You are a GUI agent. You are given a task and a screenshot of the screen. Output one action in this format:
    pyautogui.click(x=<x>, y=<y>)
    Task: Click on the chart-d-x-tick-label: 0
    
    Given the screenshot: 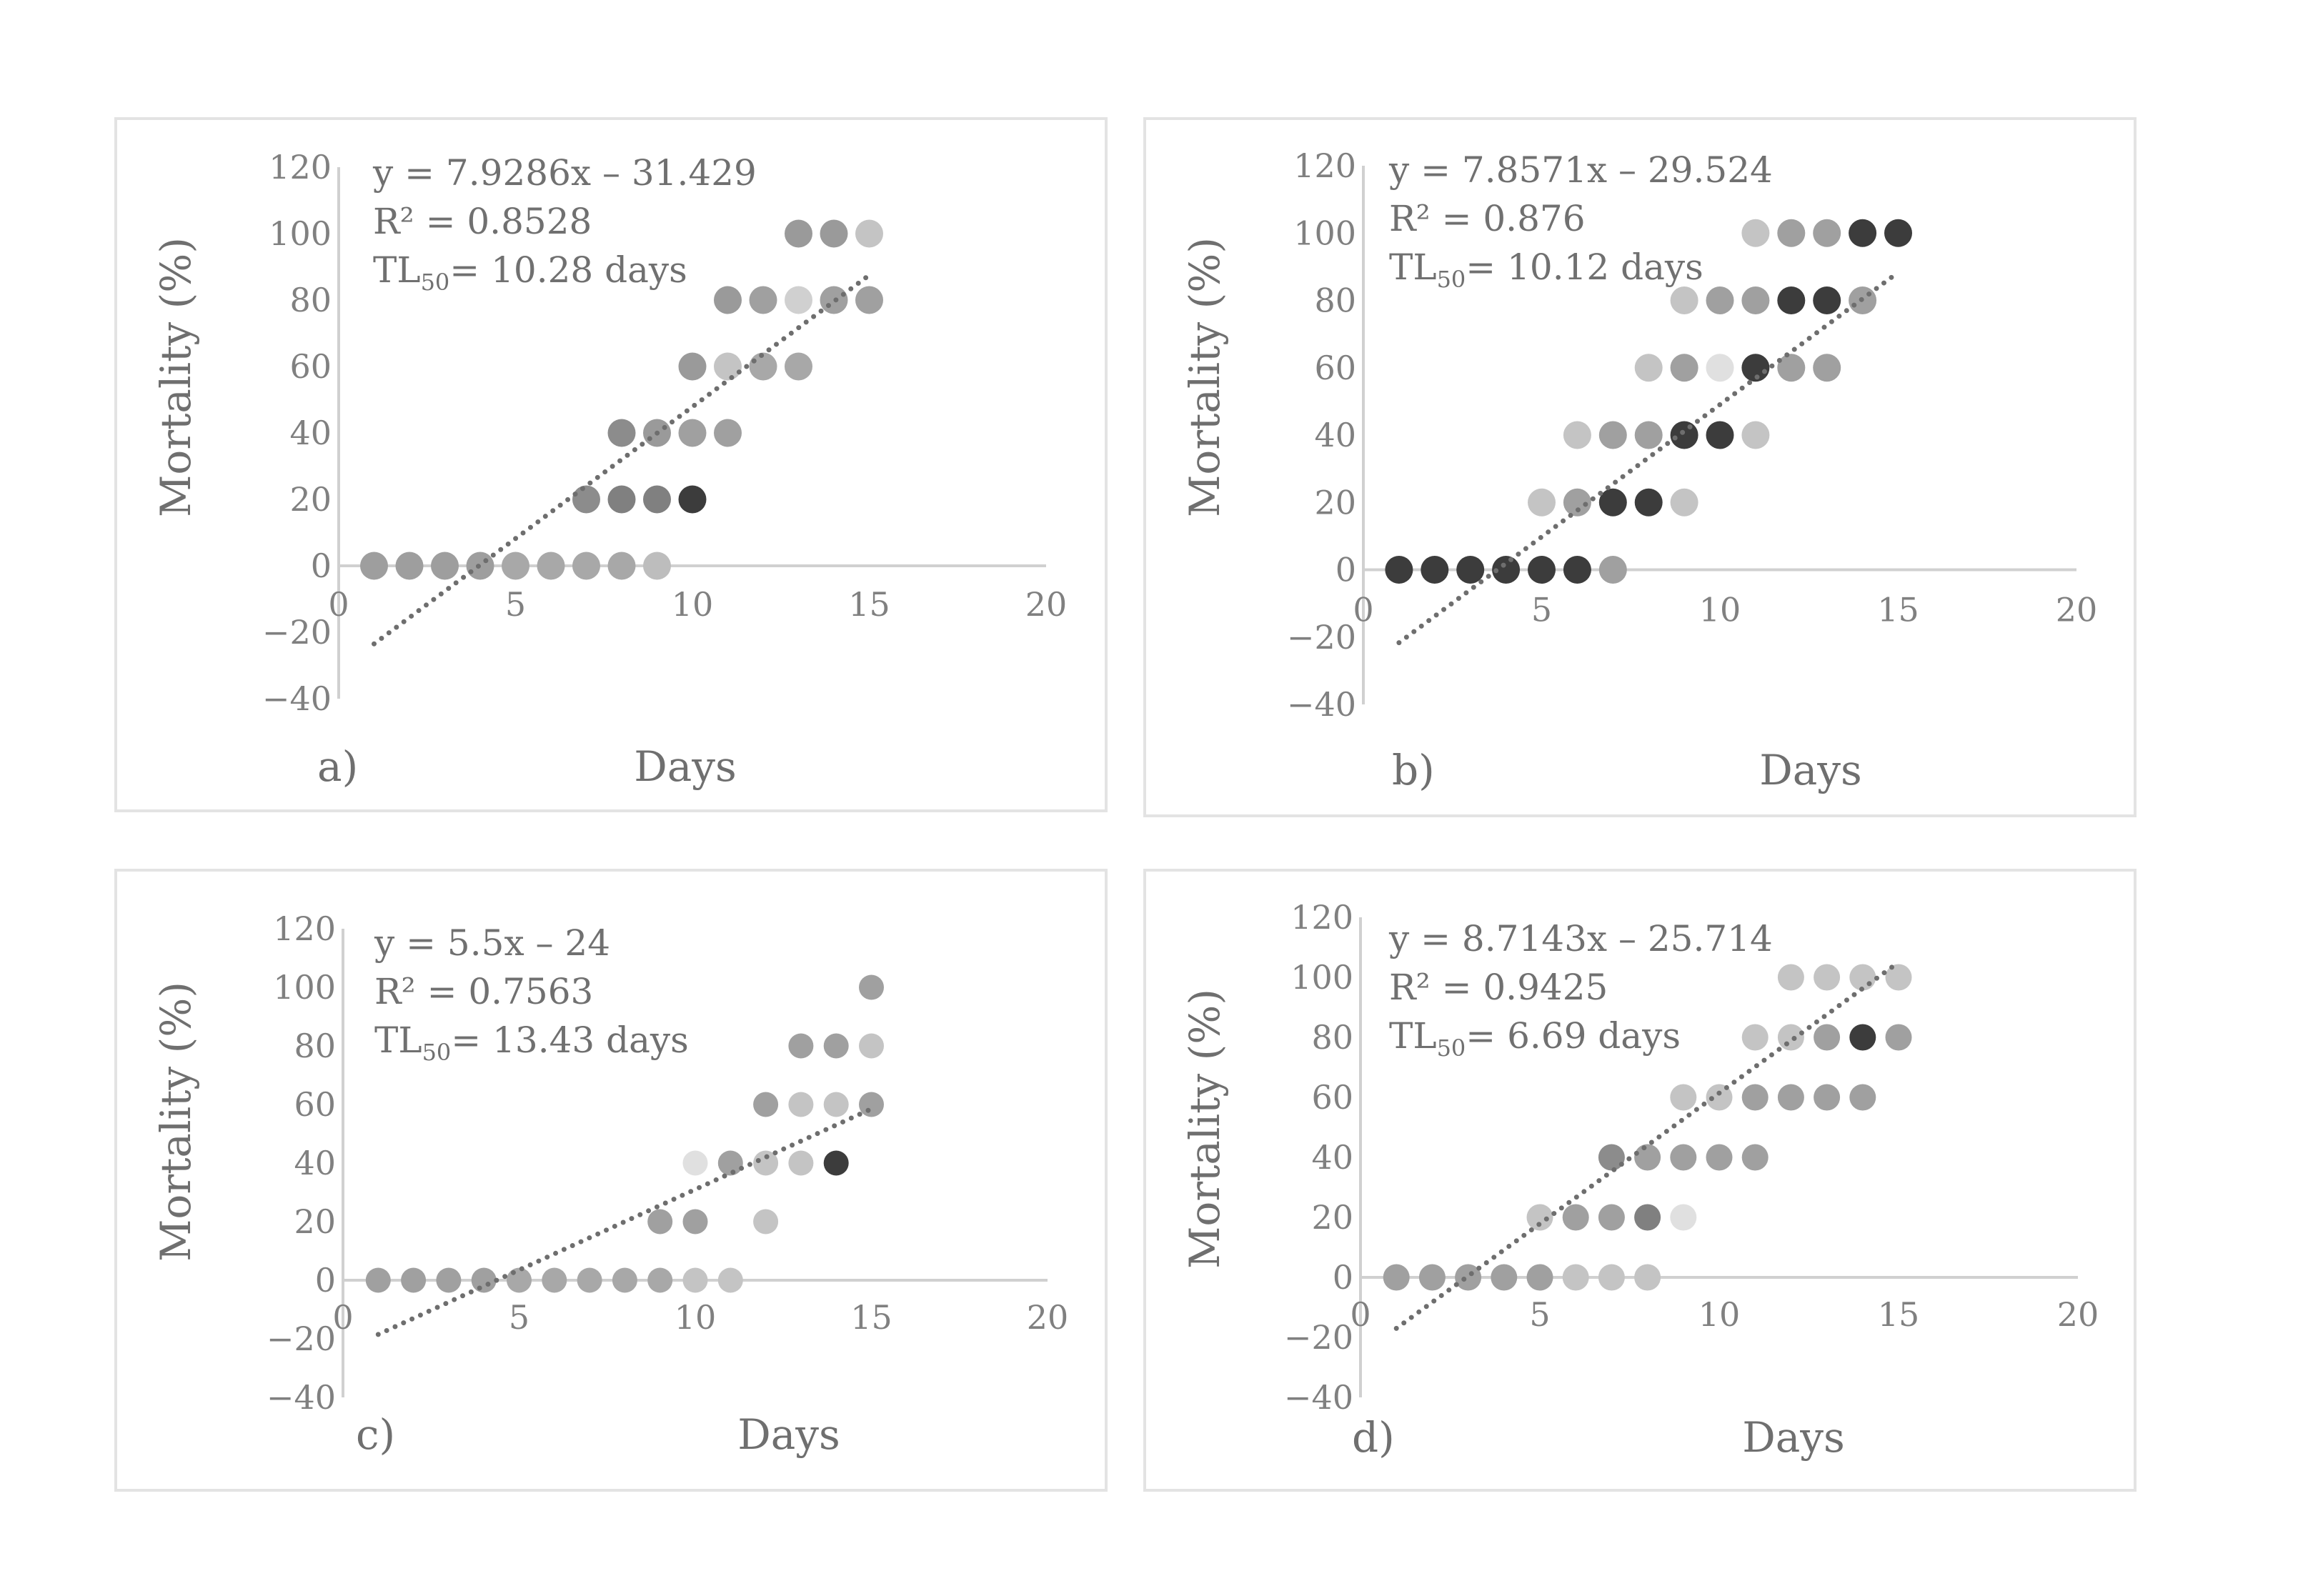 What is the action you would take?
    pyautogui.click(x=1360, y=1314)
    